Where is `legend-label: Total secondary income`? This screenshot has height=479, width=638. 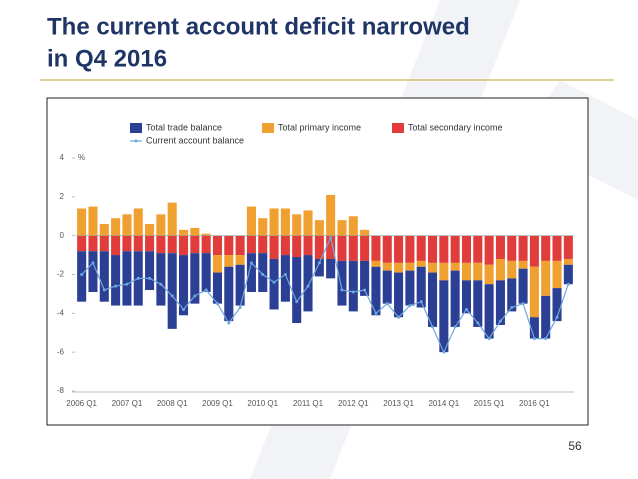
legend-label: Total secondary income is located at coordinates (455, 127).